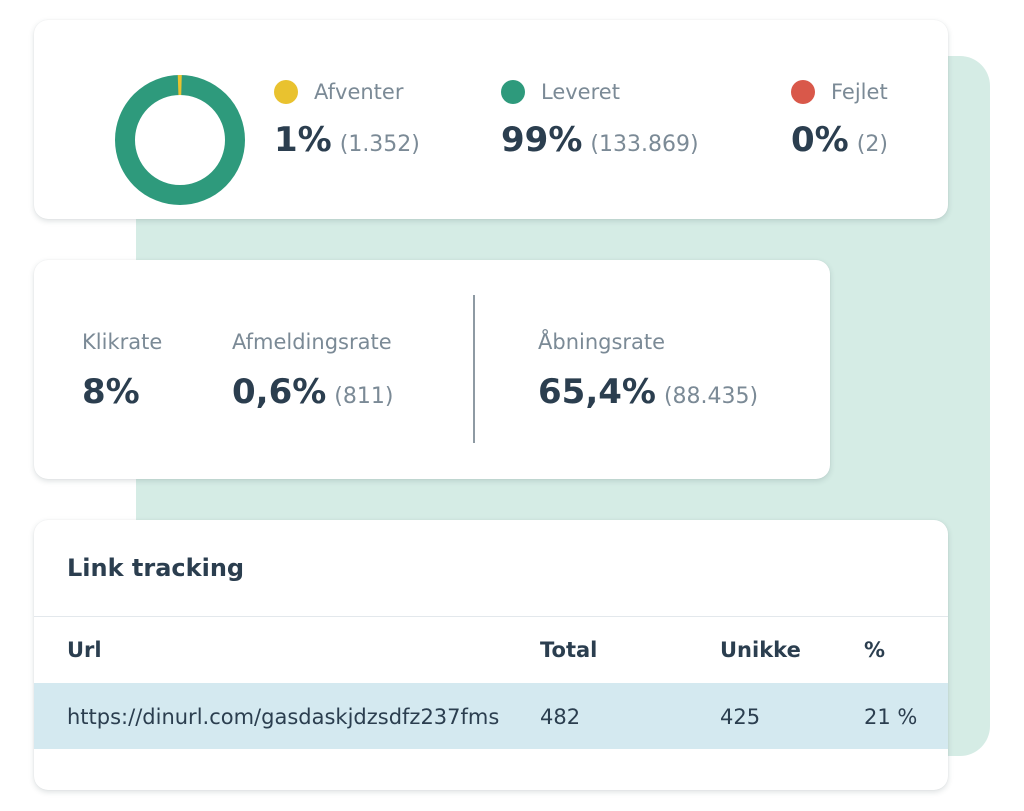 The width and height of the screenshot is (1024, 811). Describe the element at coordinates (286, 92) in the screenshot. I see `pending-dot-icon` at that location.